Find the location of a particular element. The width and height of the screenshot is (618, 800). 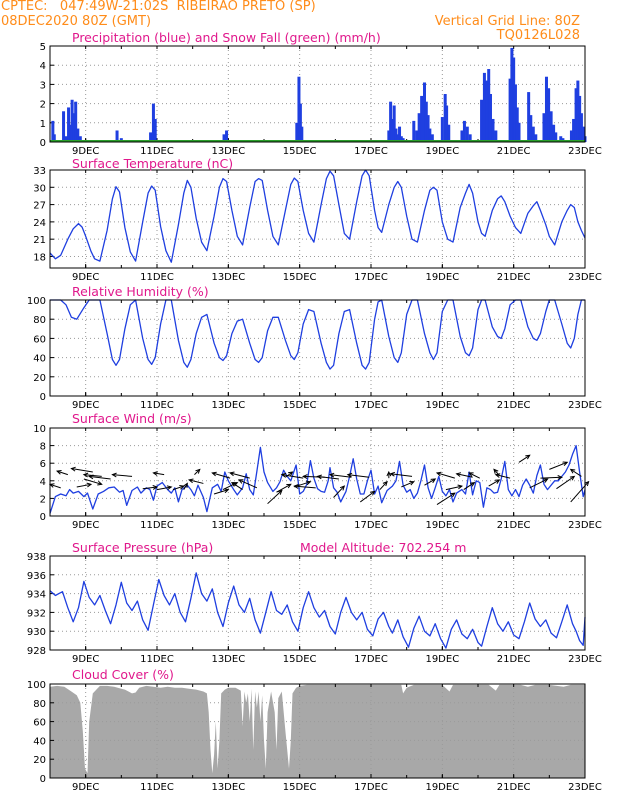

y-tick-label: 40 is located at coordinates (39, 741).